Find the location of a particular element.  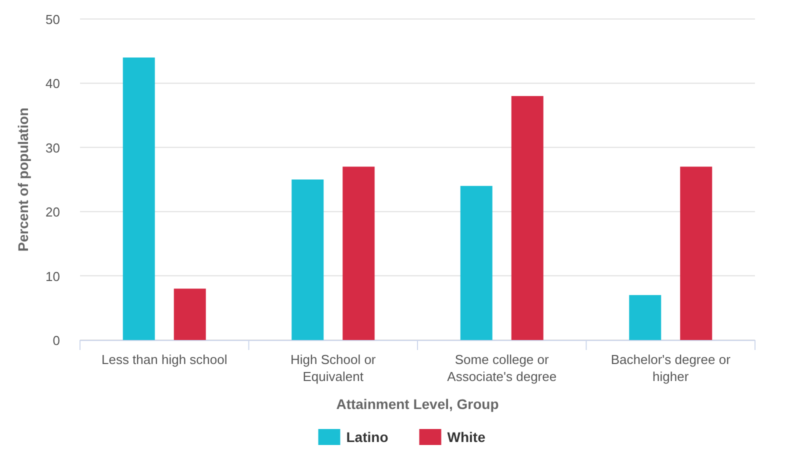

y-axis-title: Percent of population is located at coordinates (23, 180).